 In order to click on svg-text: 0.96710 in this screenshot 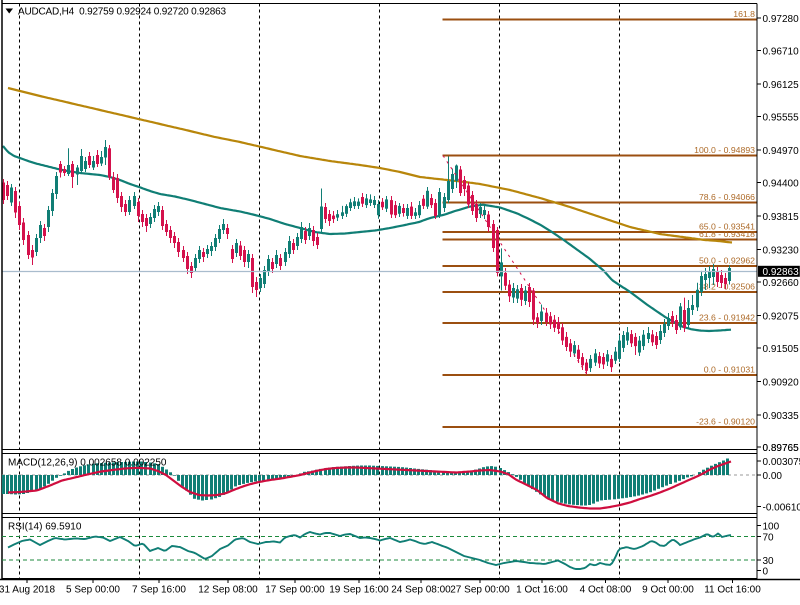, I will do `click(781, 51)`.